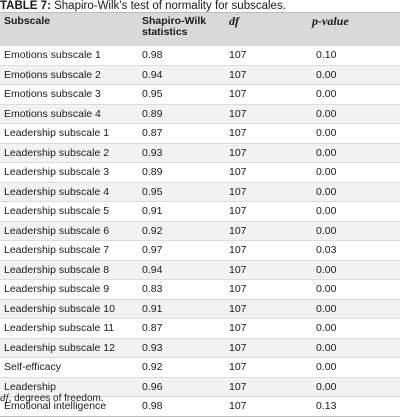 This screenshot has height=417, width=402. Describe the element at coordinates (181, 29) in the screenshot. I see `header-statistics: Shapiro-Wilk statistics` at that location.